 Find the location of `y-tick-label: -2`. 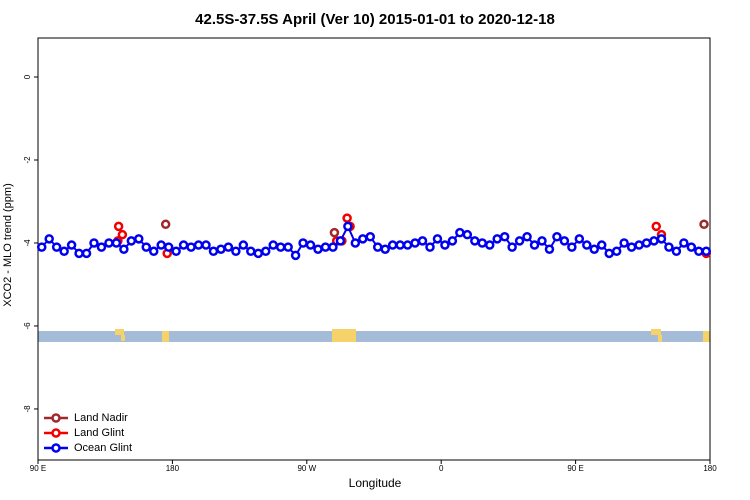

y-tick-label: -2 is located at coordinates (27, 160).